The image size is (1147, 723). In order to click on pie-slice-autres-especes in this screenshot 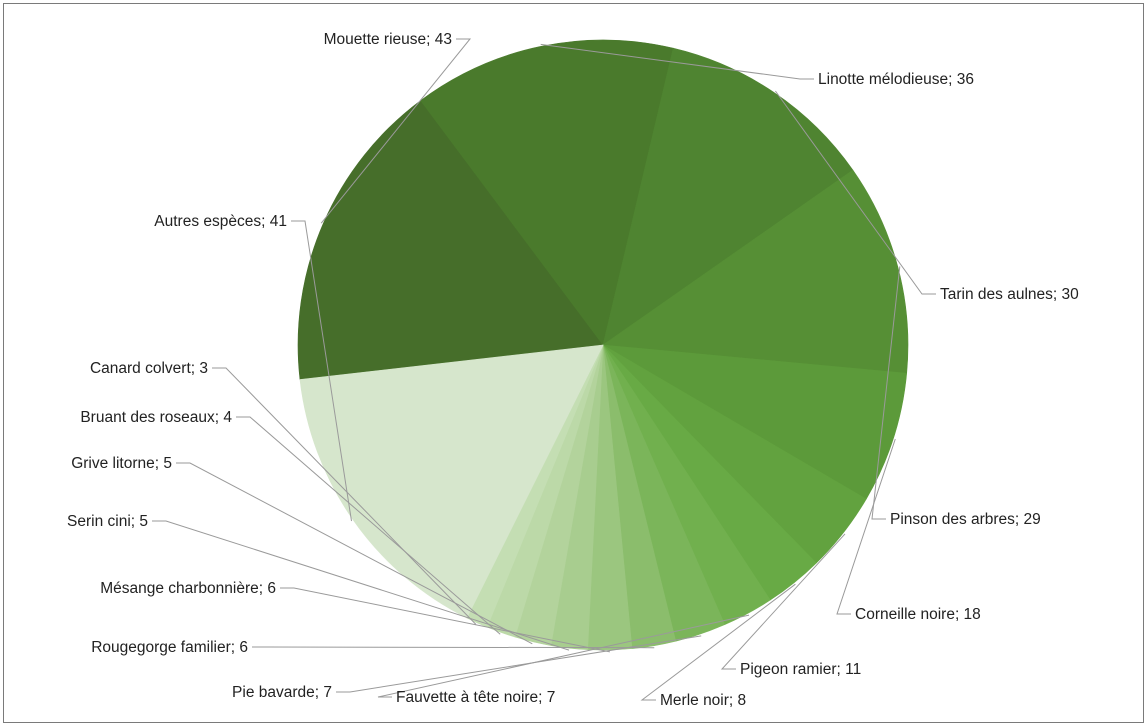, I will do `click(451, 481)`.